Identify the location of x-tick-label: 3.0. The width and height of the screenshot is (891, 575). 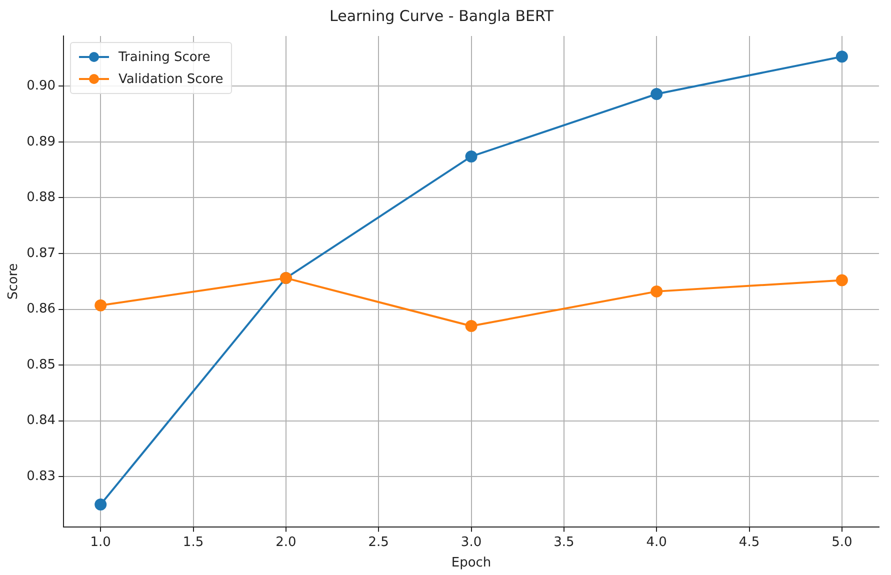
(471, 542).